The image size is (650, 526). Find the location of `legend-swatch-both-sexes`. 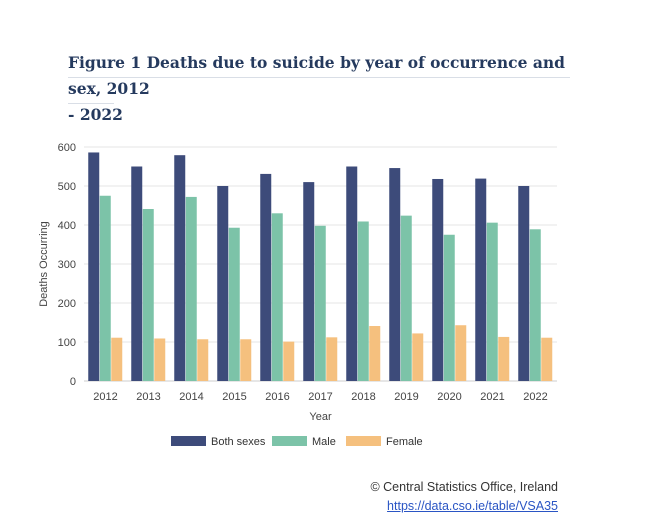

legend-swatch-both-sexes is located at coordinates (188, 441).